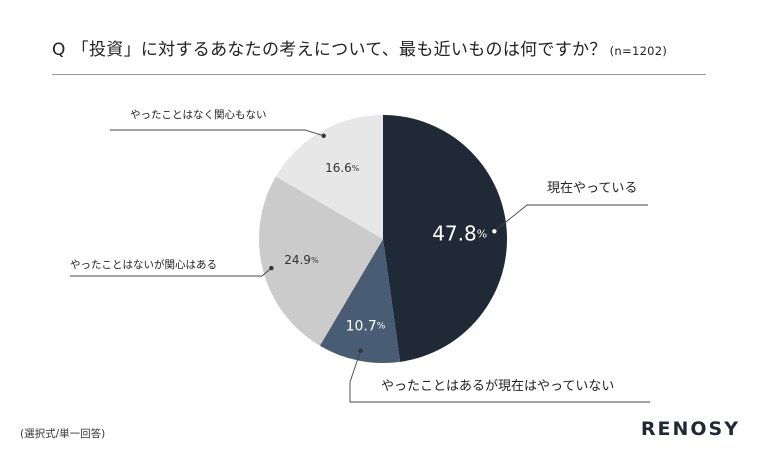 The height and width of the screenshot is (456, 760). I want to click on slice-value-label: 47.8%, so click(459, 234).